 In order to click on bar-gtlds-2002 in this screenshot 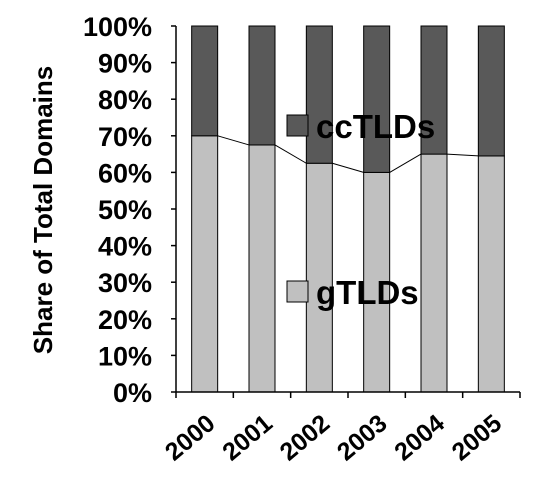, I will do `click(319, 277)`.